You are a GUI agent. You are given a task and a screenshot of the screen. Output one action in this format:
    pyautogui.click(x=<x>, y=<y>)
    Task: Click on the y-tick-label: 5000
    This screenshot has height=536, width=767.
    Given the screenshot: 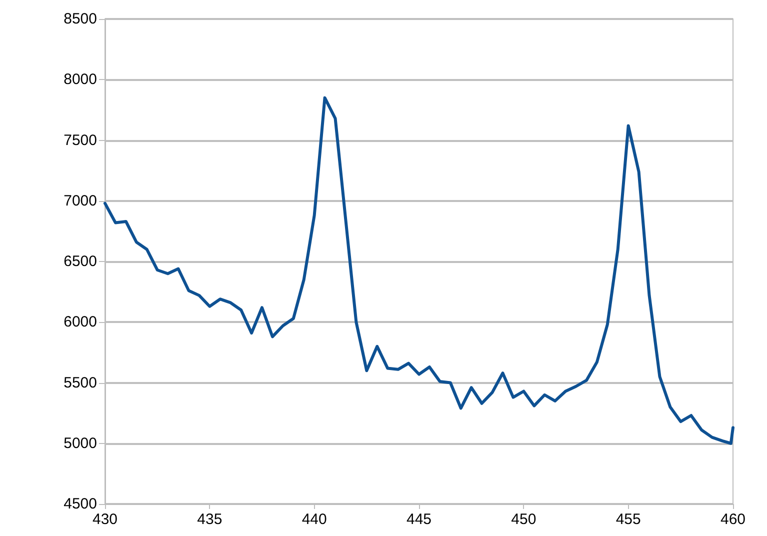 What is the action you would take?
    pyautogui.click(x=80, y=443)
    